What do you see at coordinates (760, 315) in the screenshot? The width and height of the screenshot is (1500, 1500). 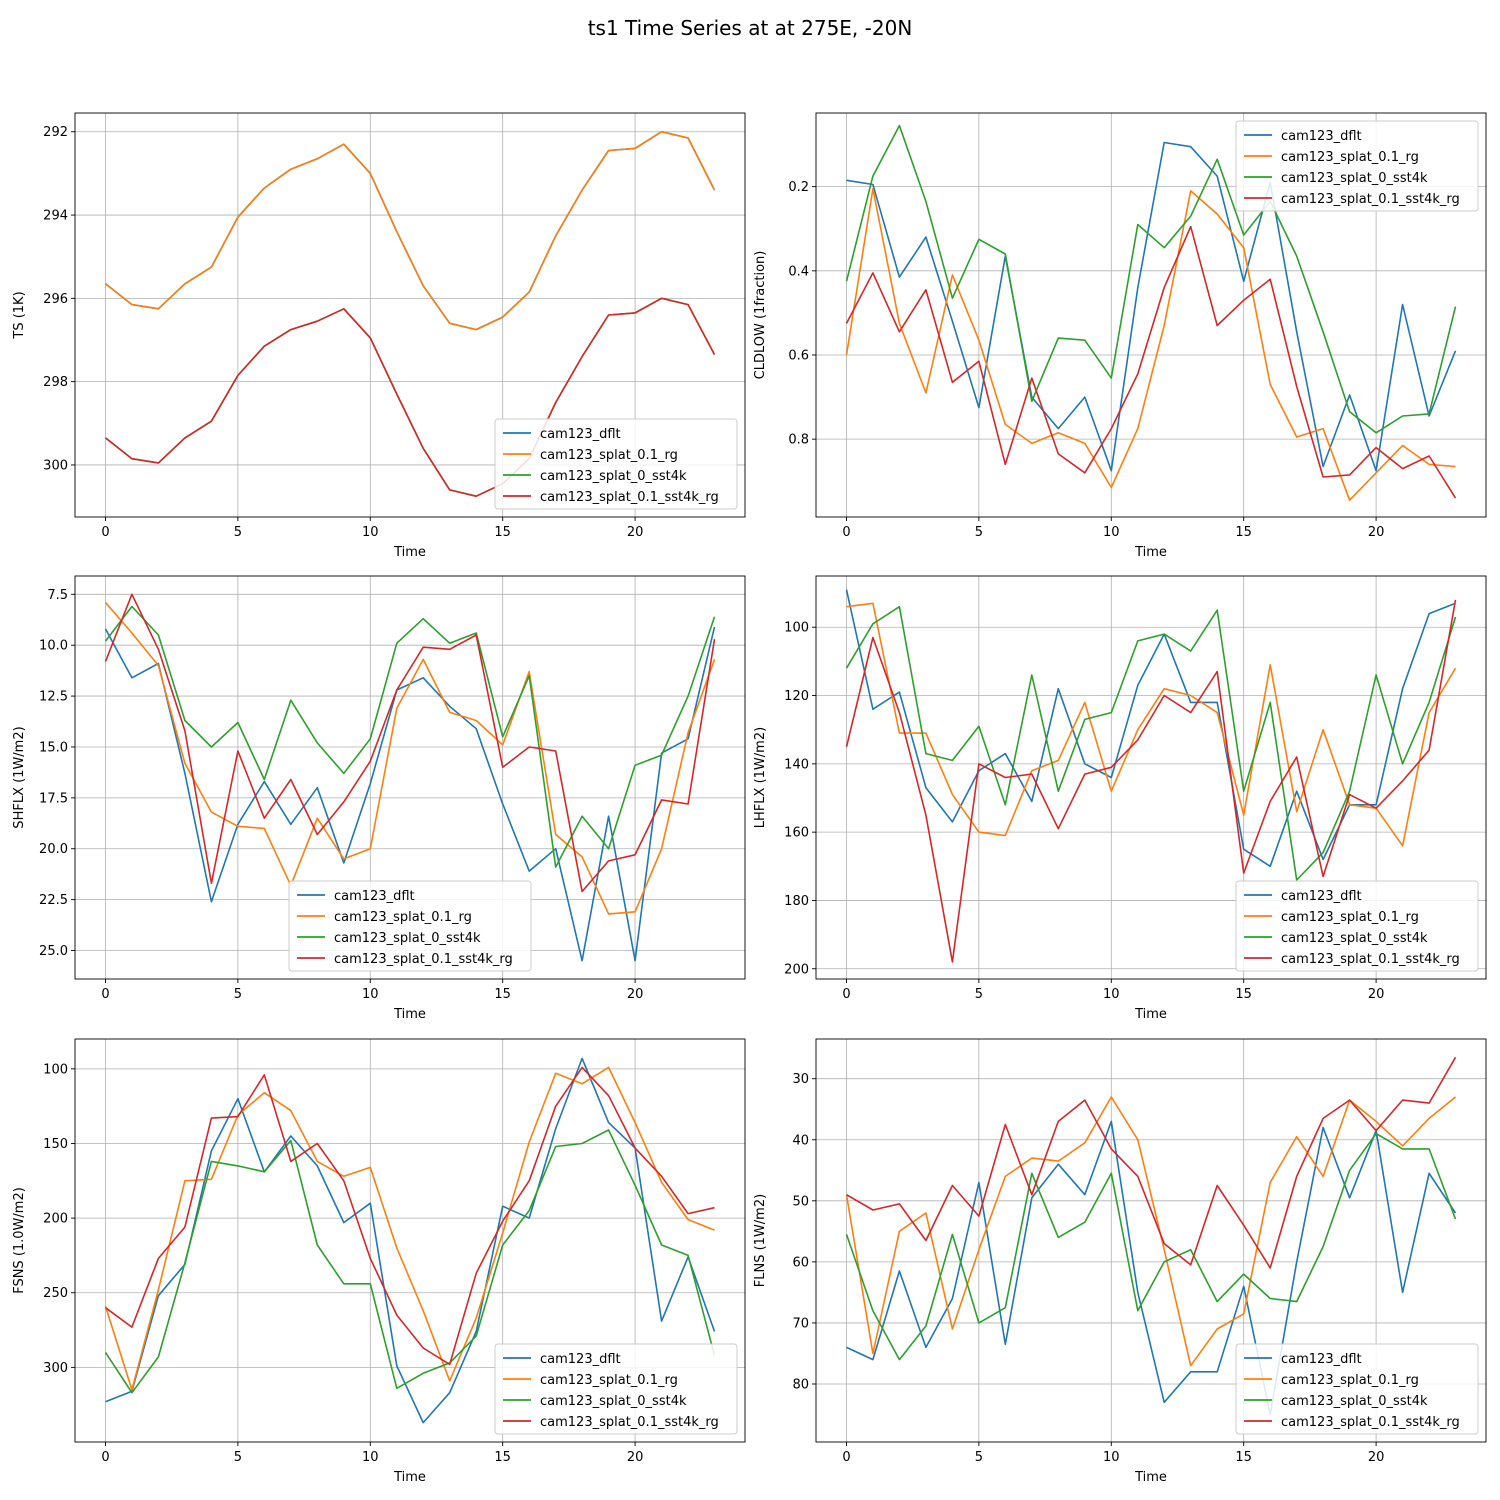 I see `y-axis-label: CLDLOW (1fraction)` at bounding box center [760, 315].